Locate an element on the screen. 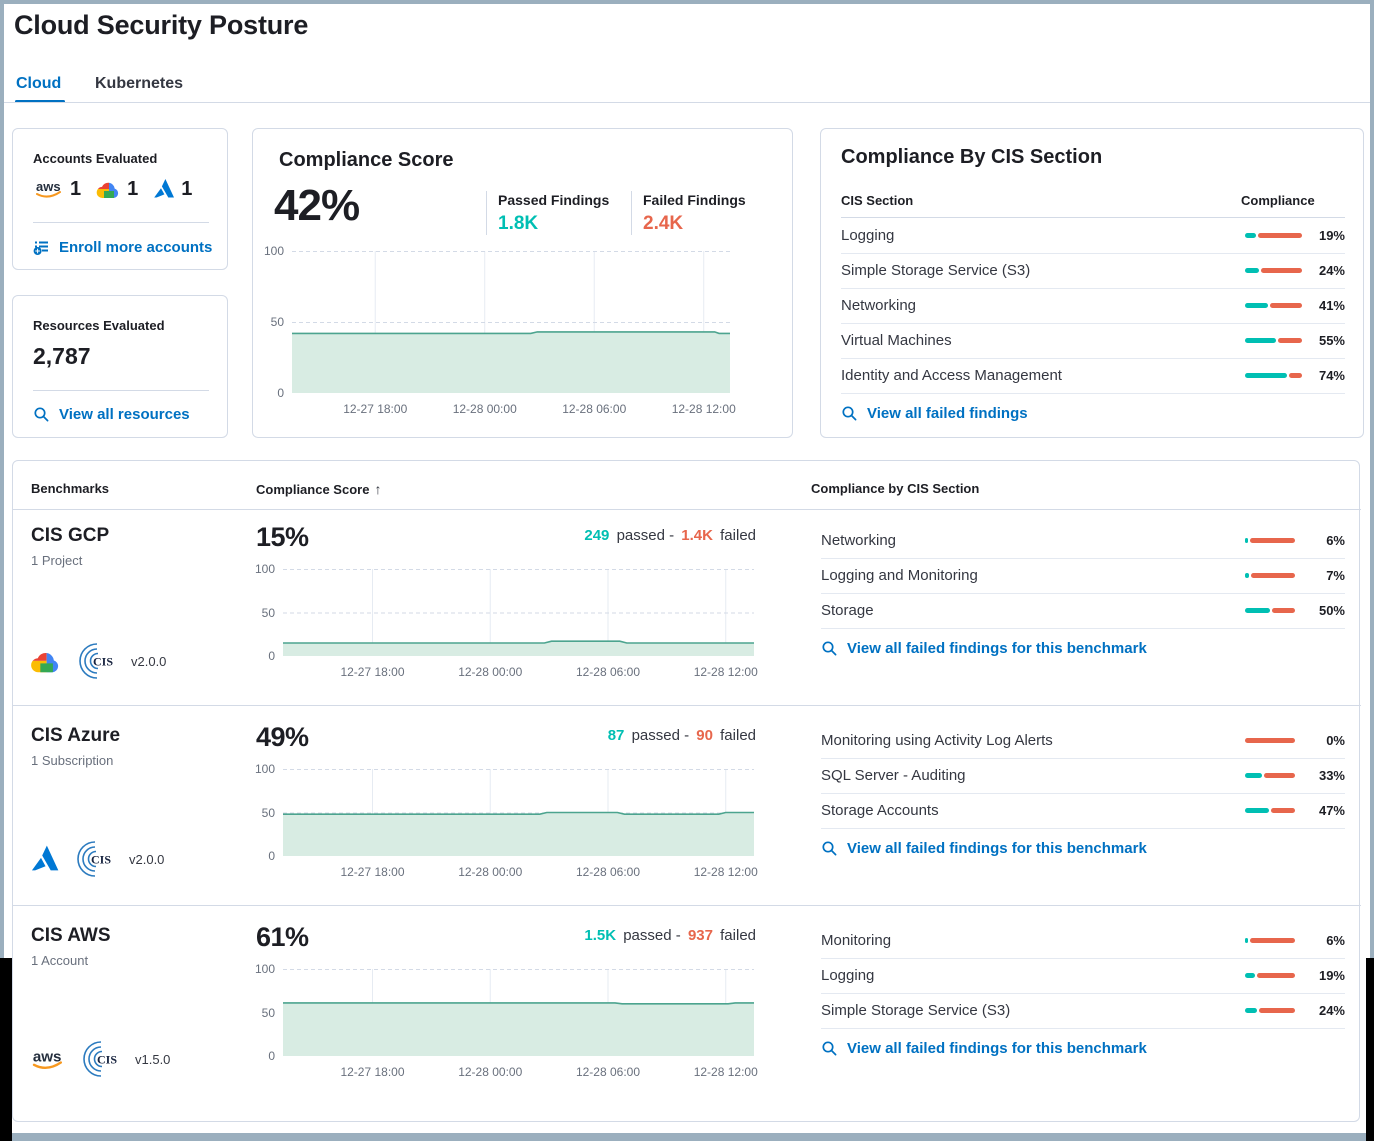 This screenshot has height=1141, width=1374. compliance-score-column-header: Compliance Score ↑ is located at coordinates (318, 490).